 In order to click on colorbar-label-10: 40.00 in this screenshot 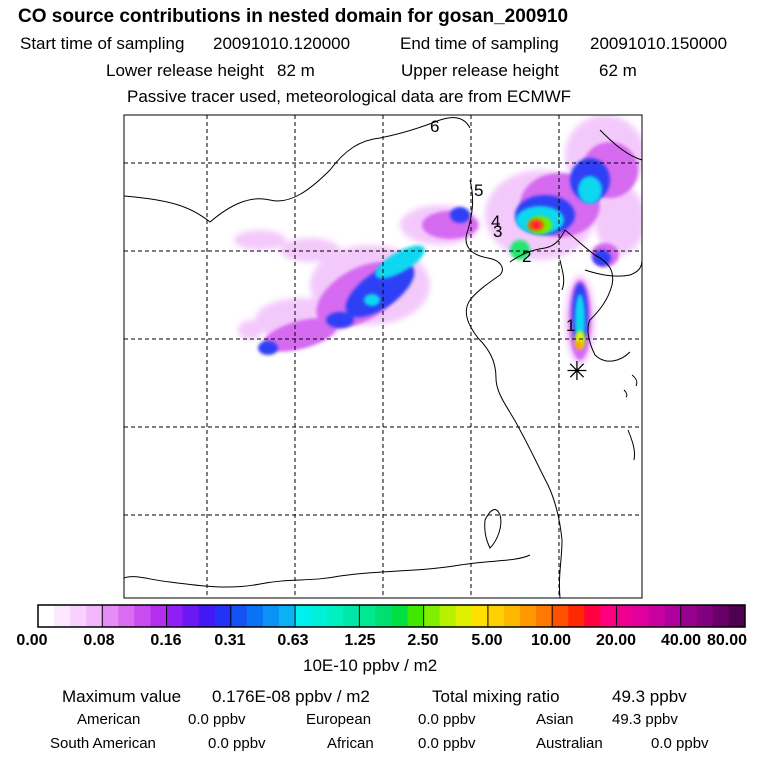, I will do `click(681, 640)`.